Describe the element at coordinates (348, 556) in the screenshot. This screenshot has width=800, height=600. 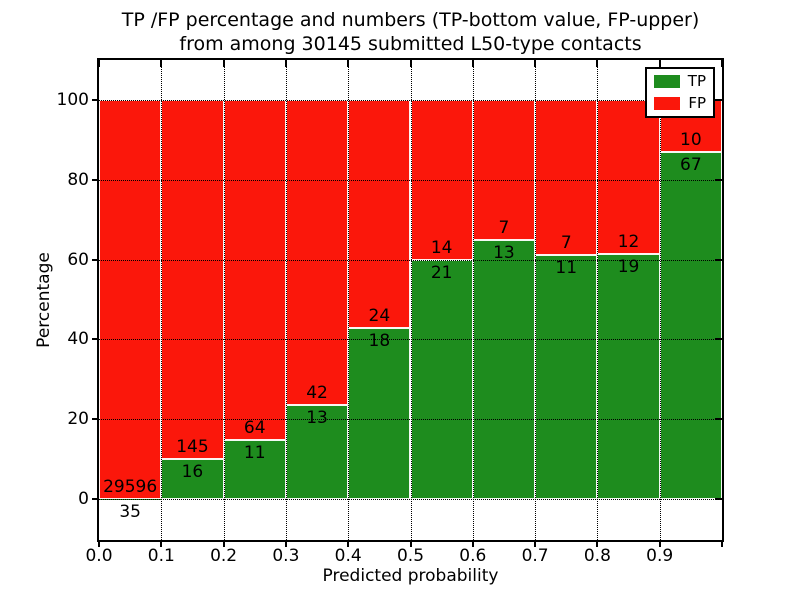
I see `x-tick-label: 0.4` at that location.